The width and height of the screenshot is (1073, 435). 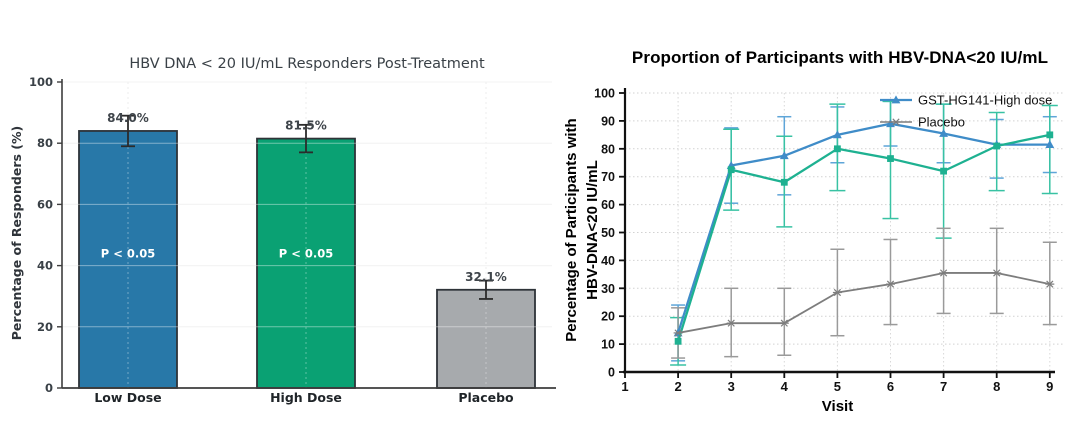 What do you see at coordinates (608, 289) in the screenshot?
I see `line-y-tick-label: 30` at bounding box center [608, 289].